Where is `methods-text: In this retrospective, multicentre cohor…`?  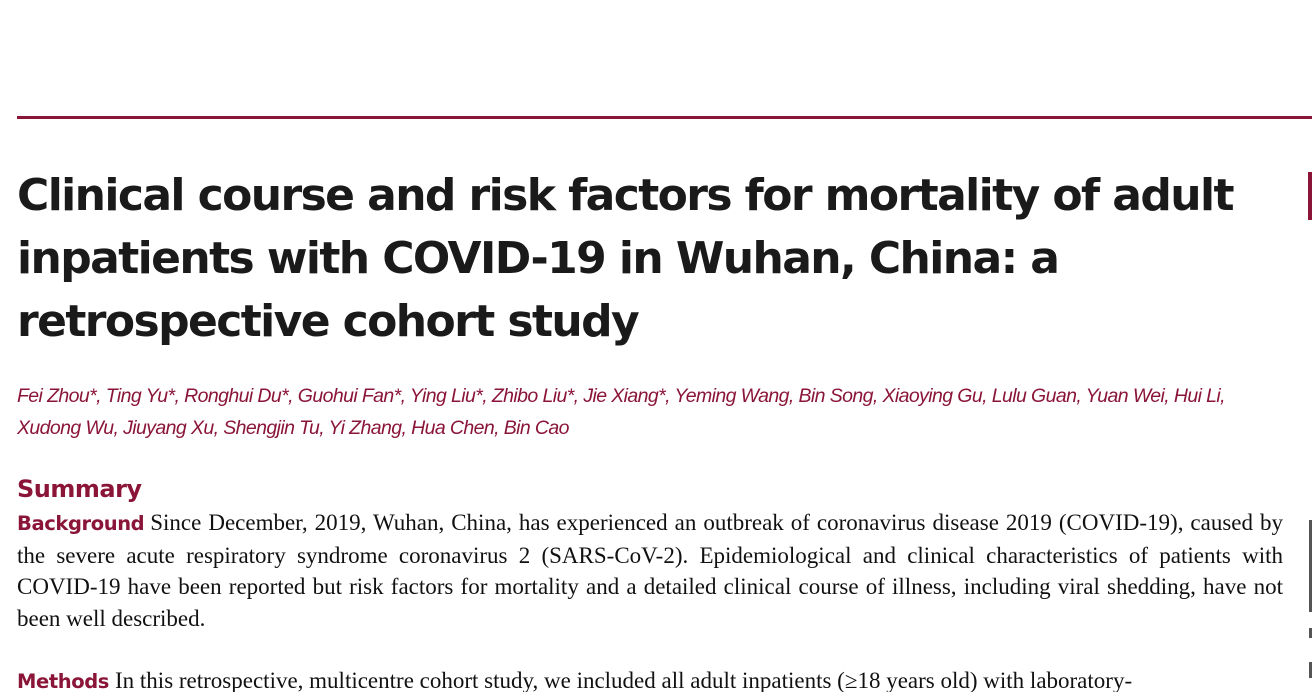
methods-text: In this retrospective, multicentre cohor… is located at coordinates (624, 680).